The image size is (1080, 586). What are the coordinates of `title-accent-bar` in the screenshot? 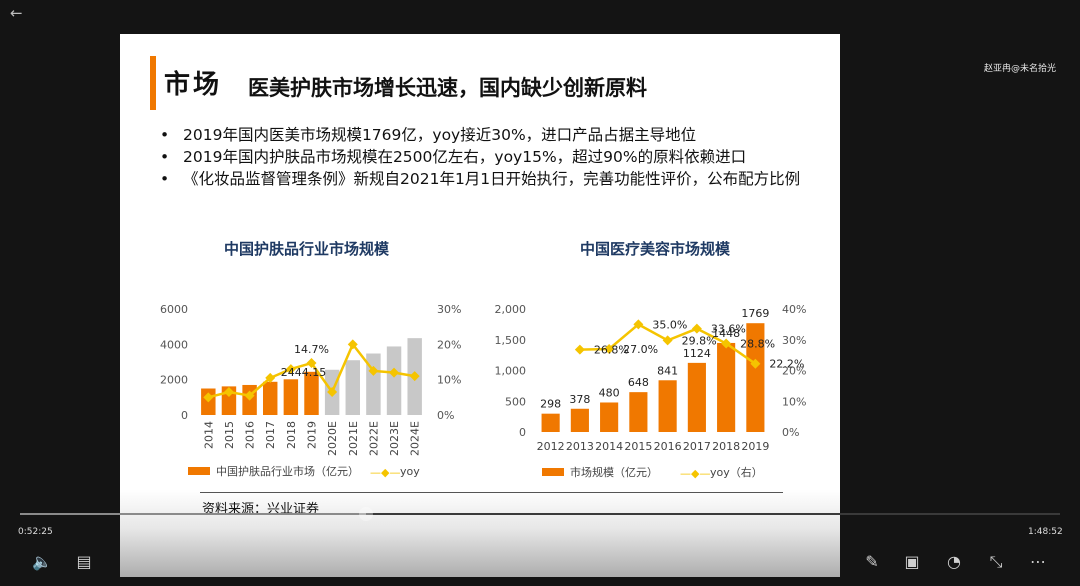 It's located at (153, 83).